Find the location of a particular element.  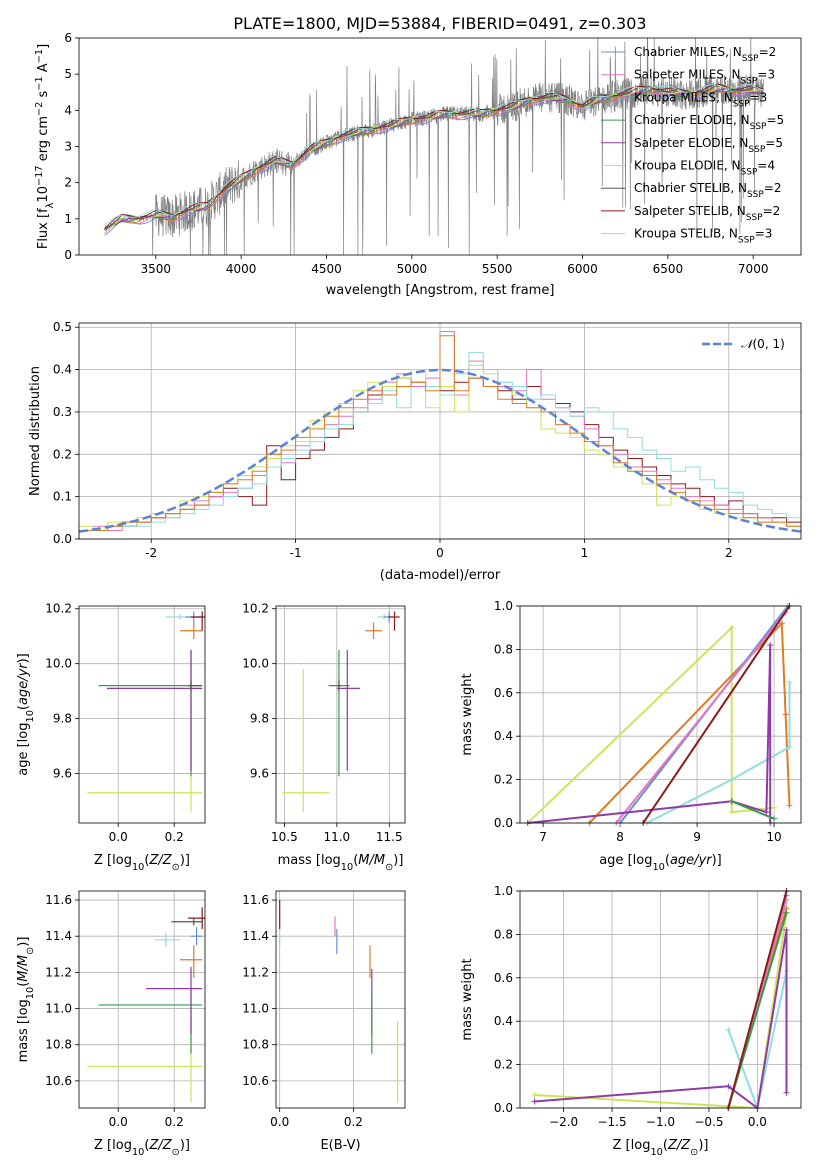

legend-label: Salpeter STELIB, NSSP=2 is located at coordinates (707, 213).